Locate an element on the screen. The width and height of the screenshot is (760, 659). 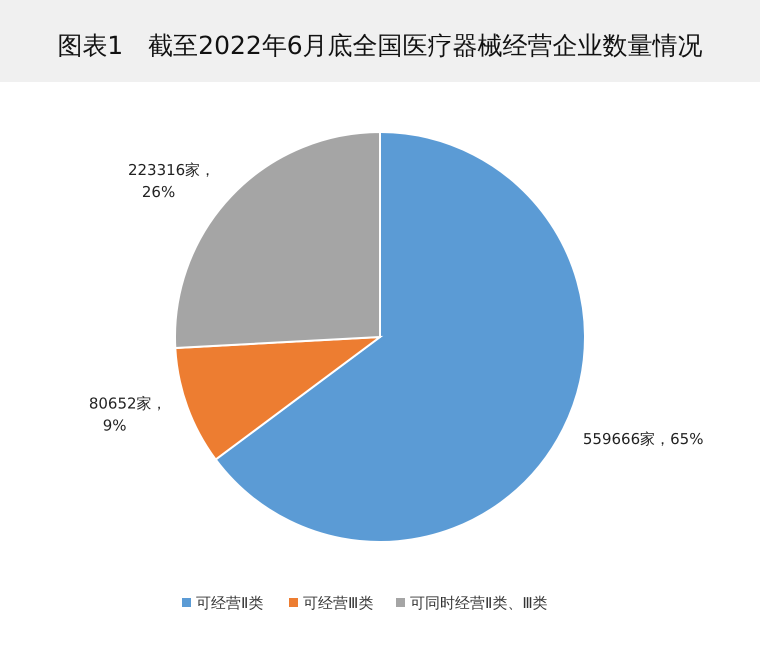
legend-label: 可经营Ⅱ类 is located at coordinates (230, 603).